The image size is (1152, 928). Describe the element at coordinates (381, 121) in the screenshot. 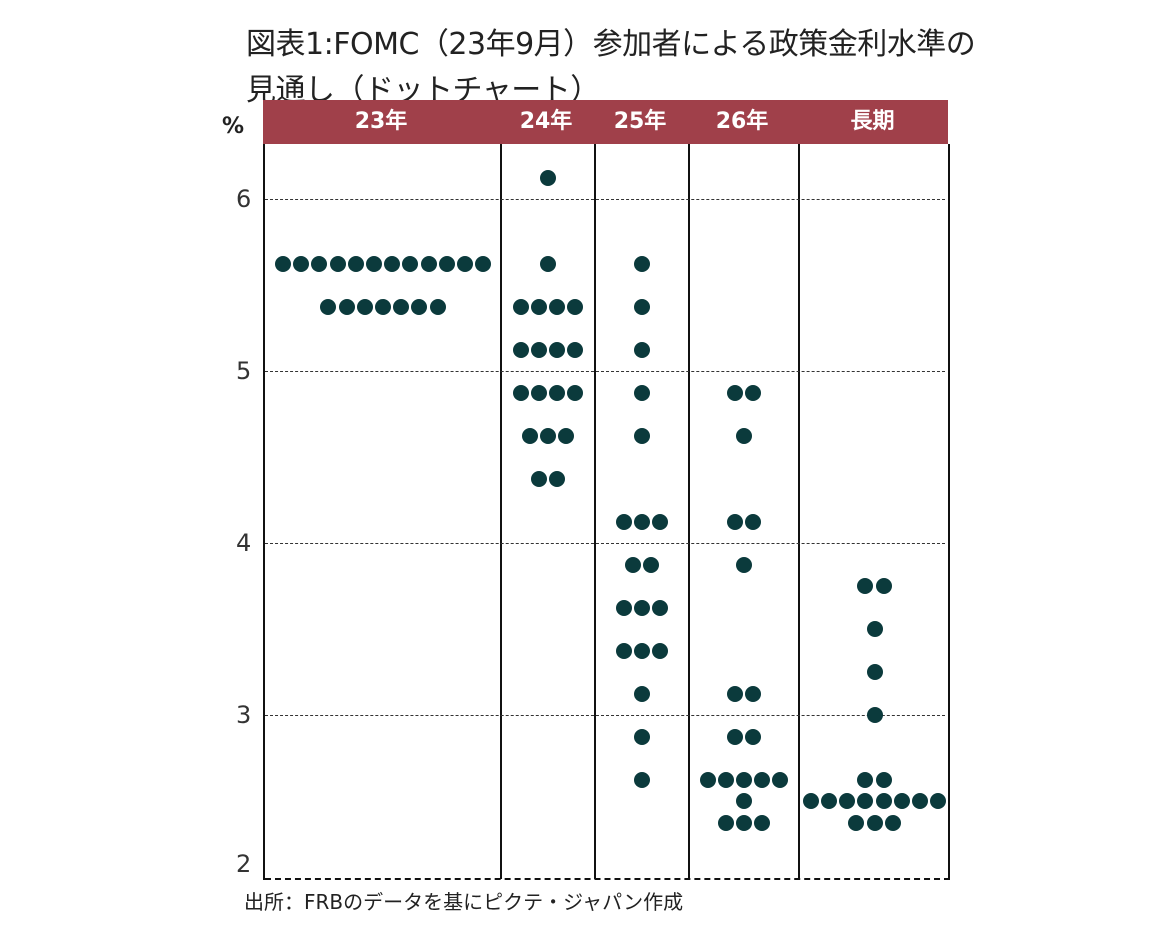

I see `column-header-0: 23年` at that location.